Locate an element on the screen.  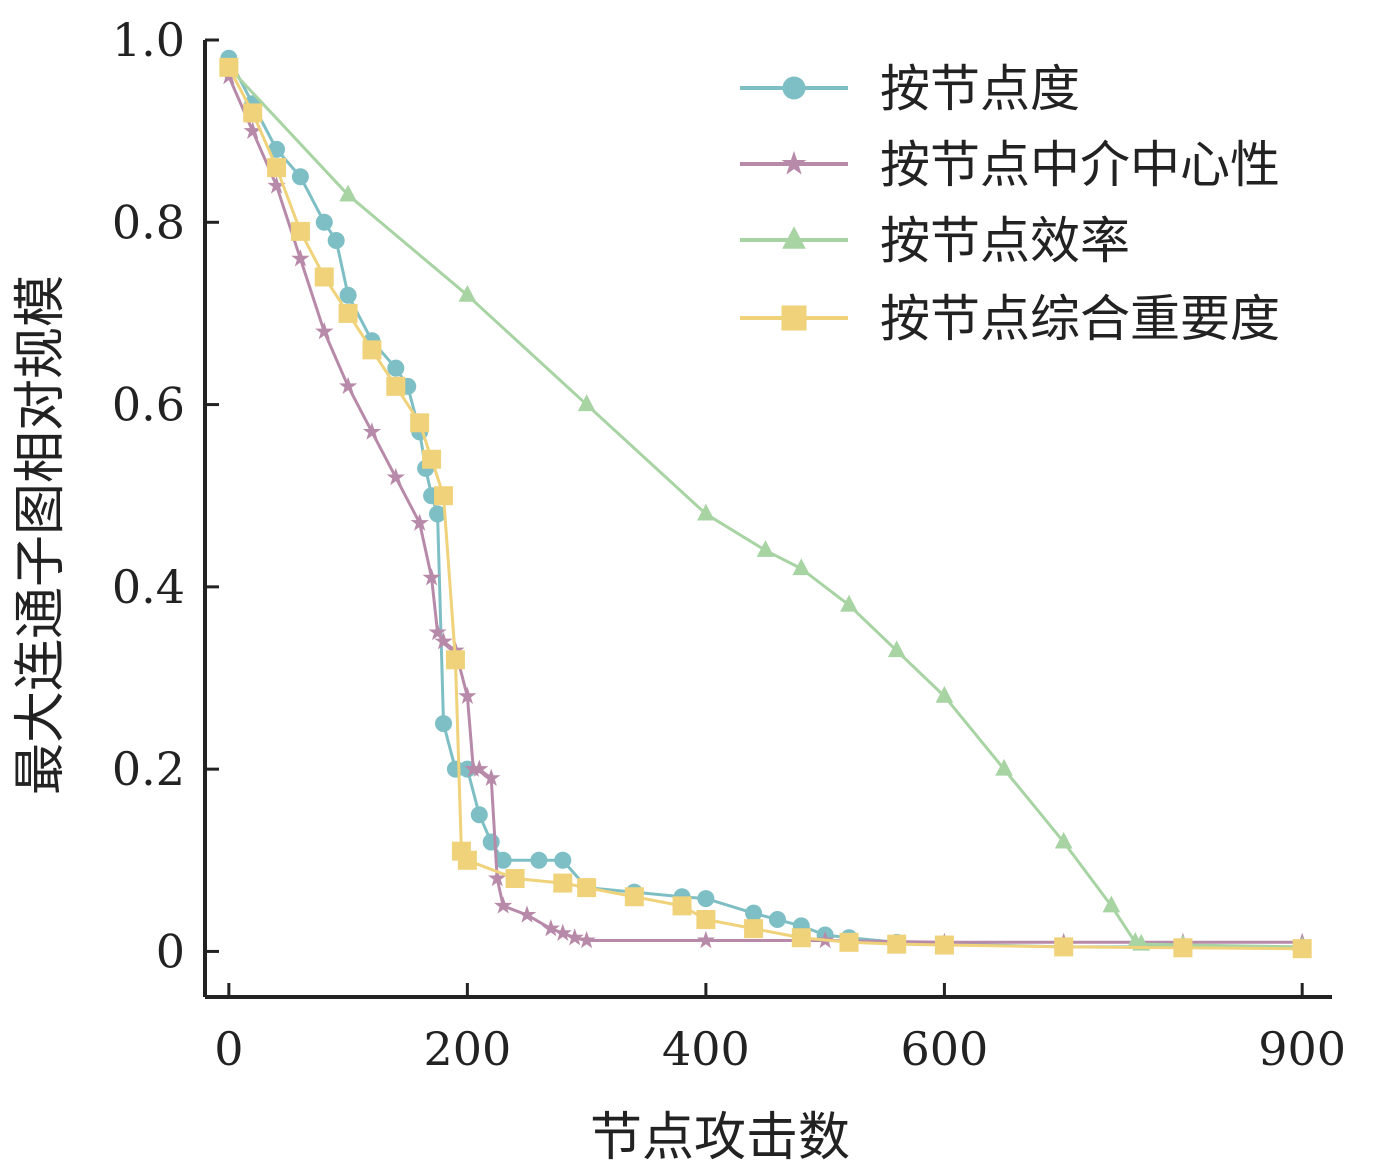
y-tick-label: 0.2 is located at coordinates (148, 769).